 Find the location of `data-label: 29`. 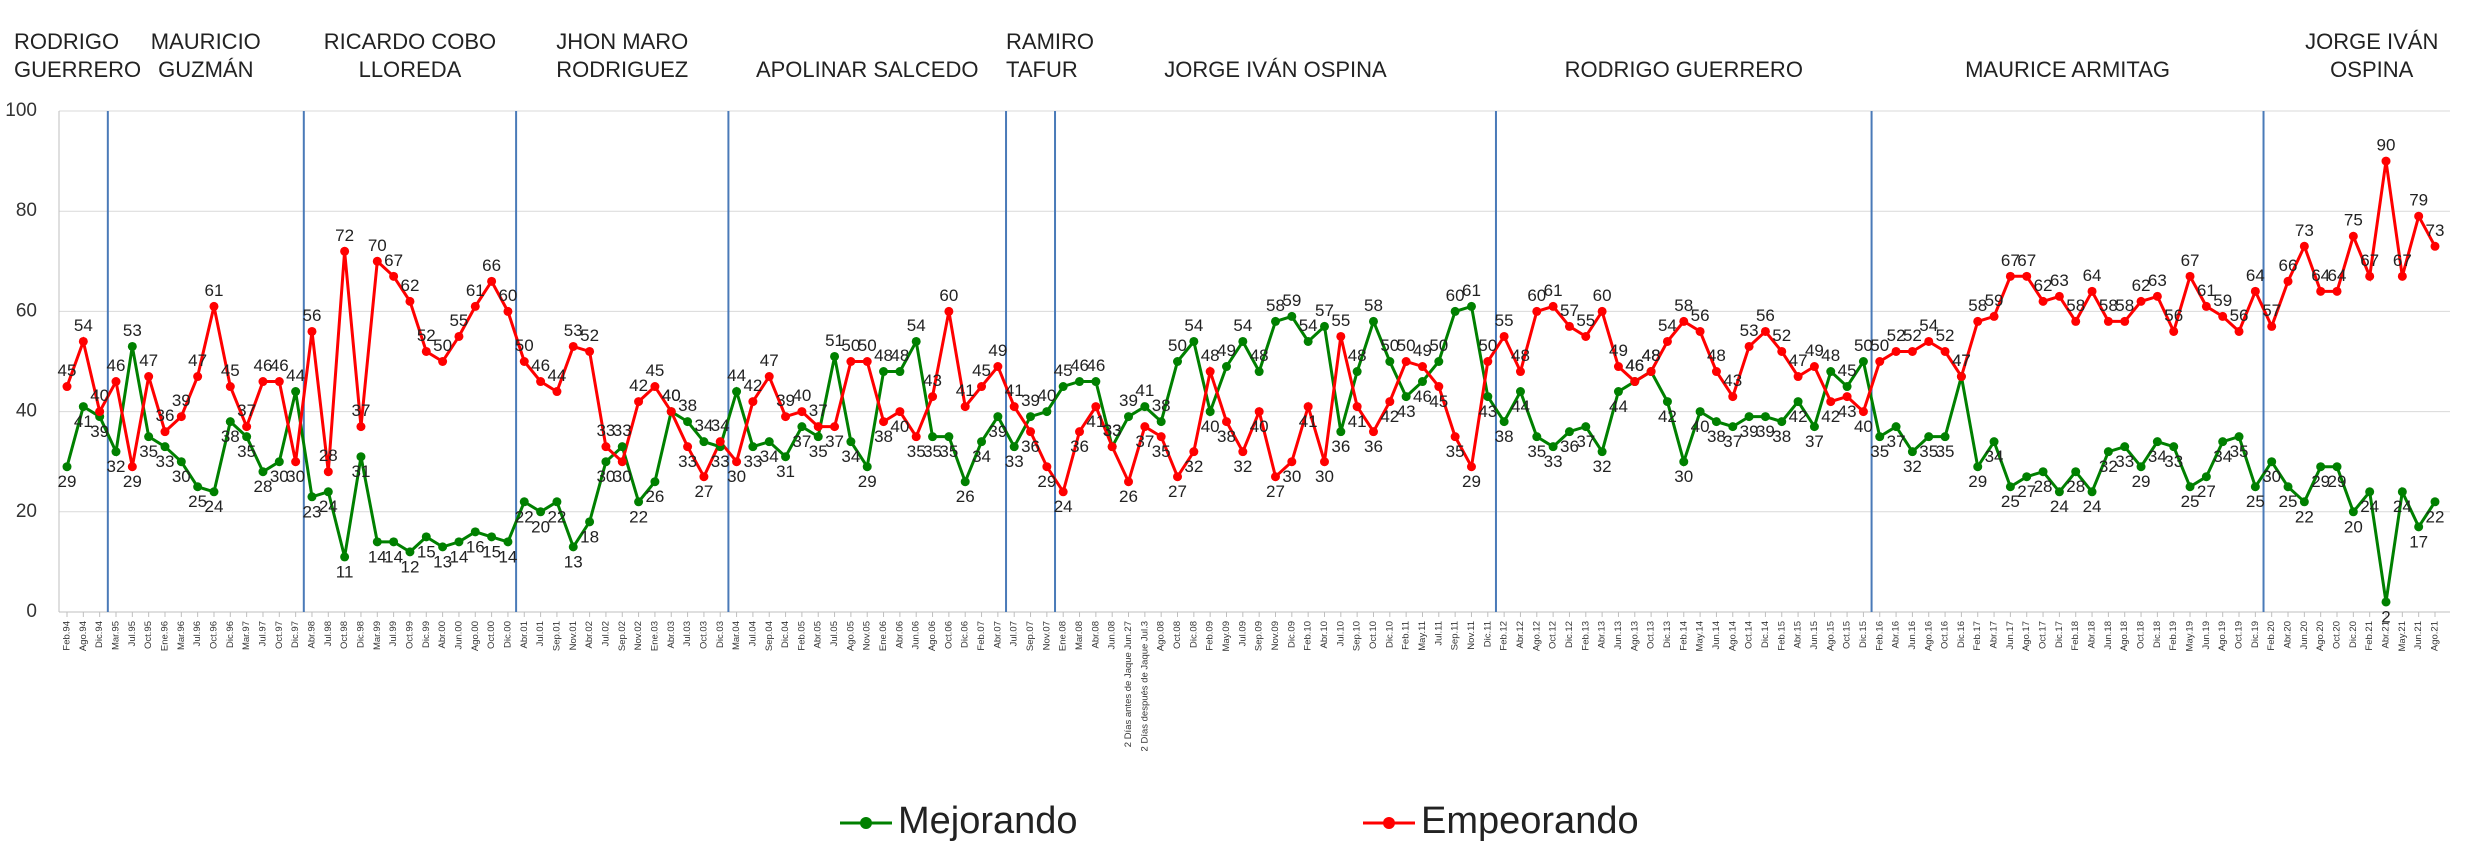

data-label: 29 is located at coordinates (1977, 481).